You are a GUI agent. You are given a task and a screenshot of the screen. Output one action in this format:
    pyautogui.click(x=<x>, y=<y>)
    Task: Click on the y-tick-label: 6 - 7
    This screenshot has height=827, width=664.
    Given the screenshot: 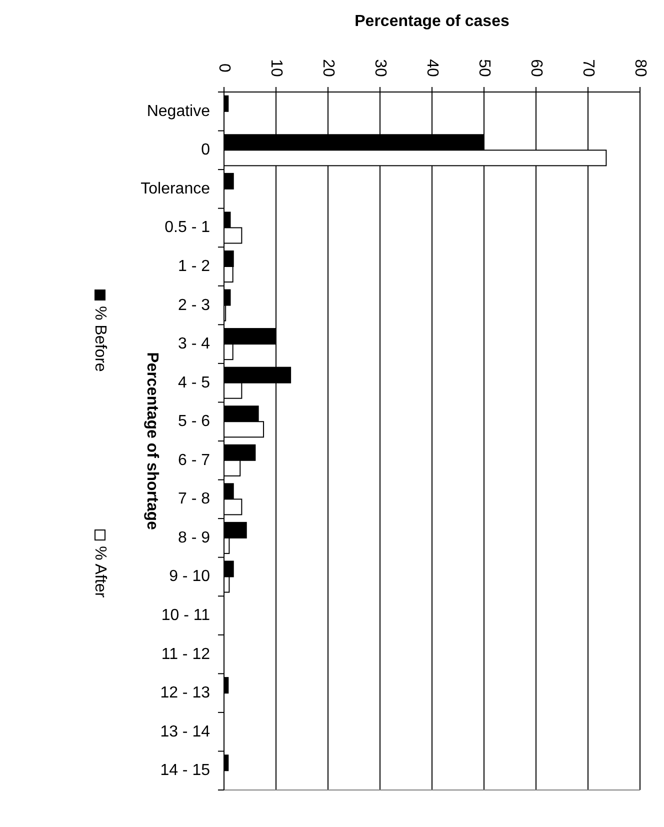 What is the action you would take?
    pyautogui.click(x=194, y=460)
    